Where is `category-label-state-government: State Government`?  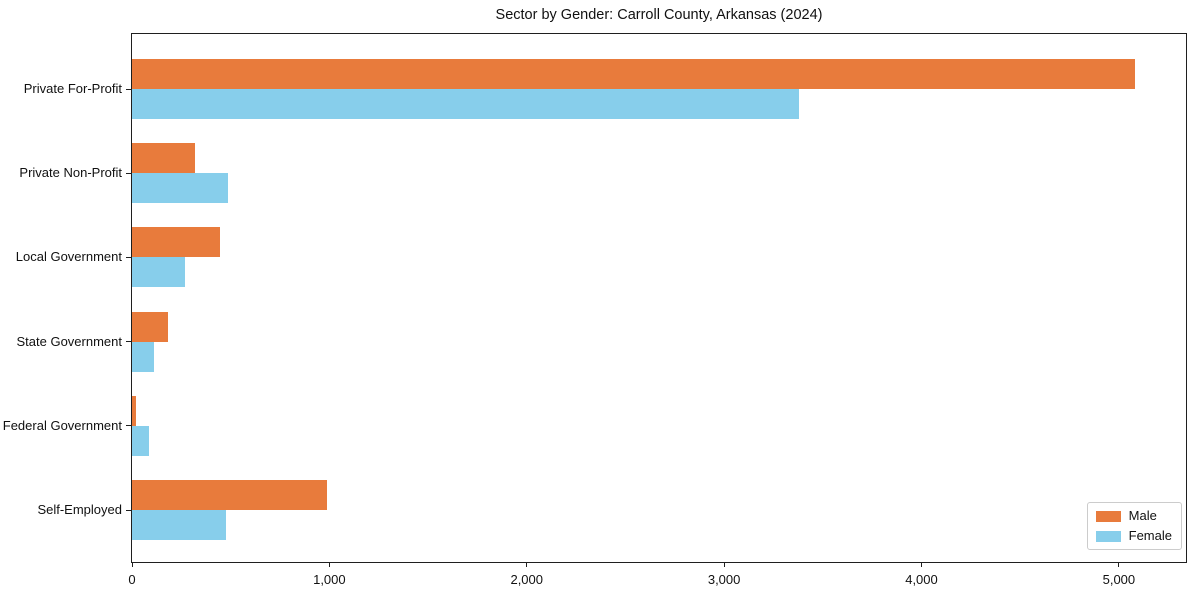 category-label-state-government: State Government is located at coordinates (69, 341).